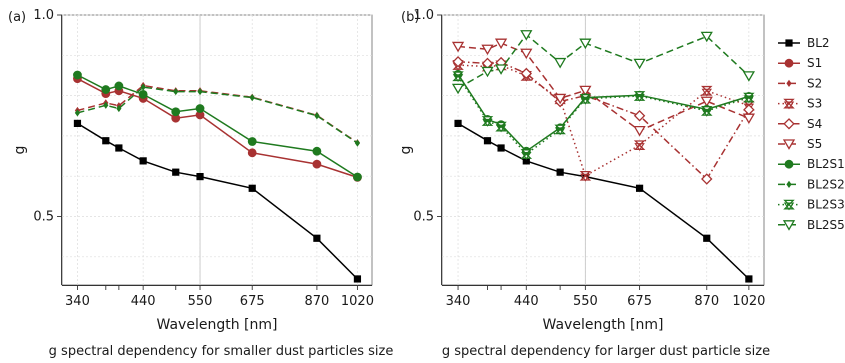  I want to click on panel-a-x-ticks: 340 440 550 675 870 1020, so click(218, 297).